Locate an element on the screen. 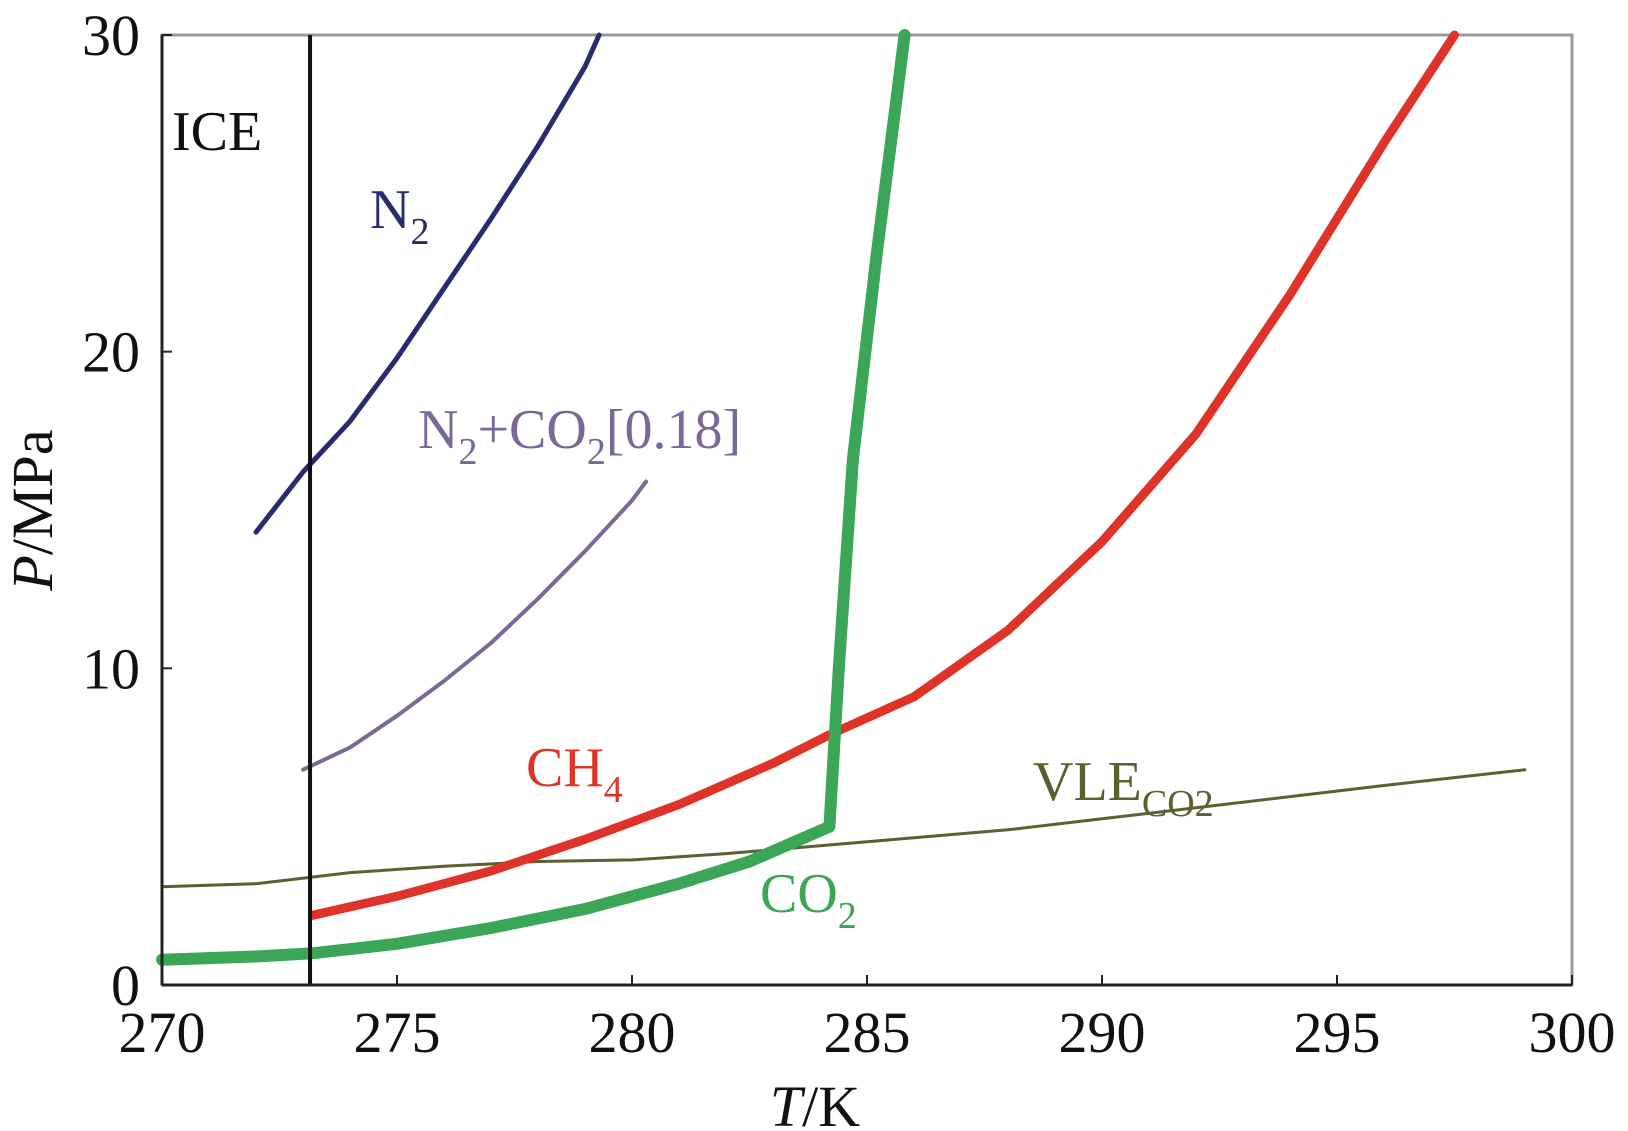 This screenshot has height=1131, width=1628. x-tick-label: 275 is located at coordinates (397, 1032).